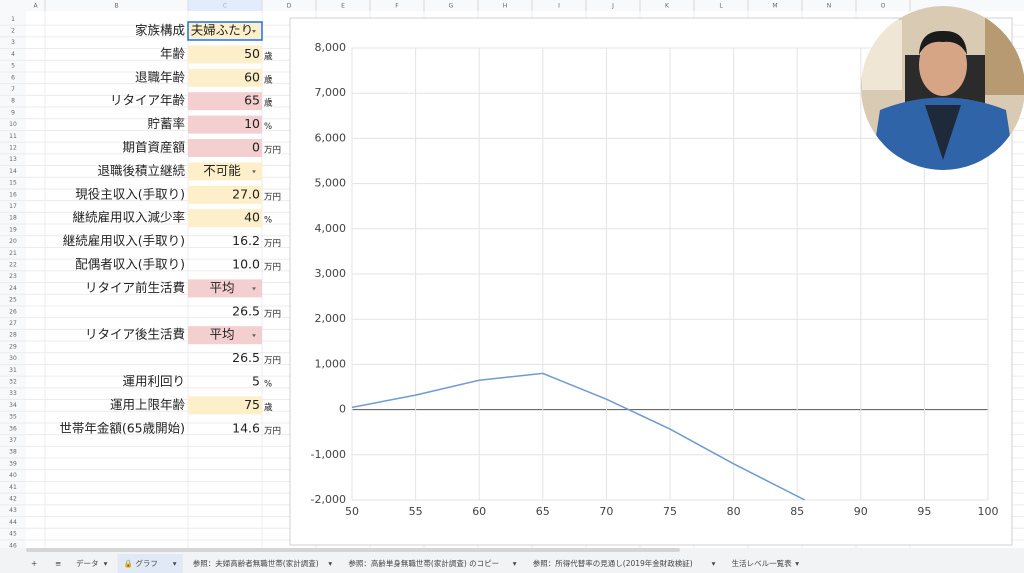  Describe the element at coordinates (87, 563) in the screenshot. I see `sheet-tab: データ` at that location.